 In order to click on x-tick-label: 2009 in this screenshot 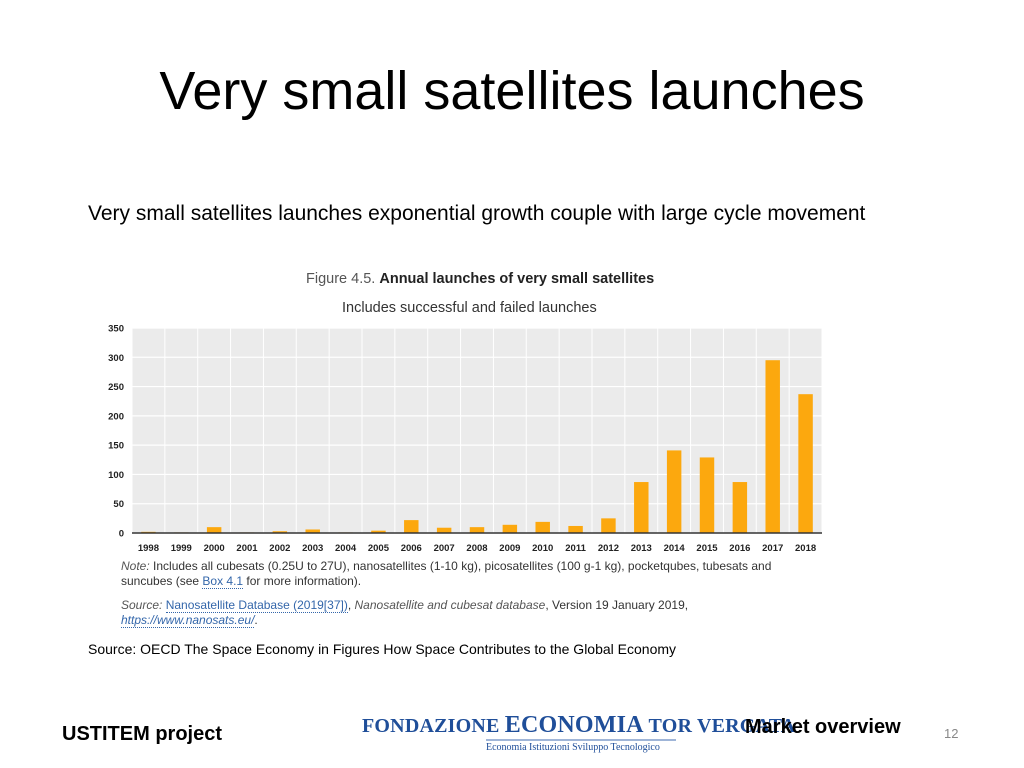, I will do `click(509, 548)`.